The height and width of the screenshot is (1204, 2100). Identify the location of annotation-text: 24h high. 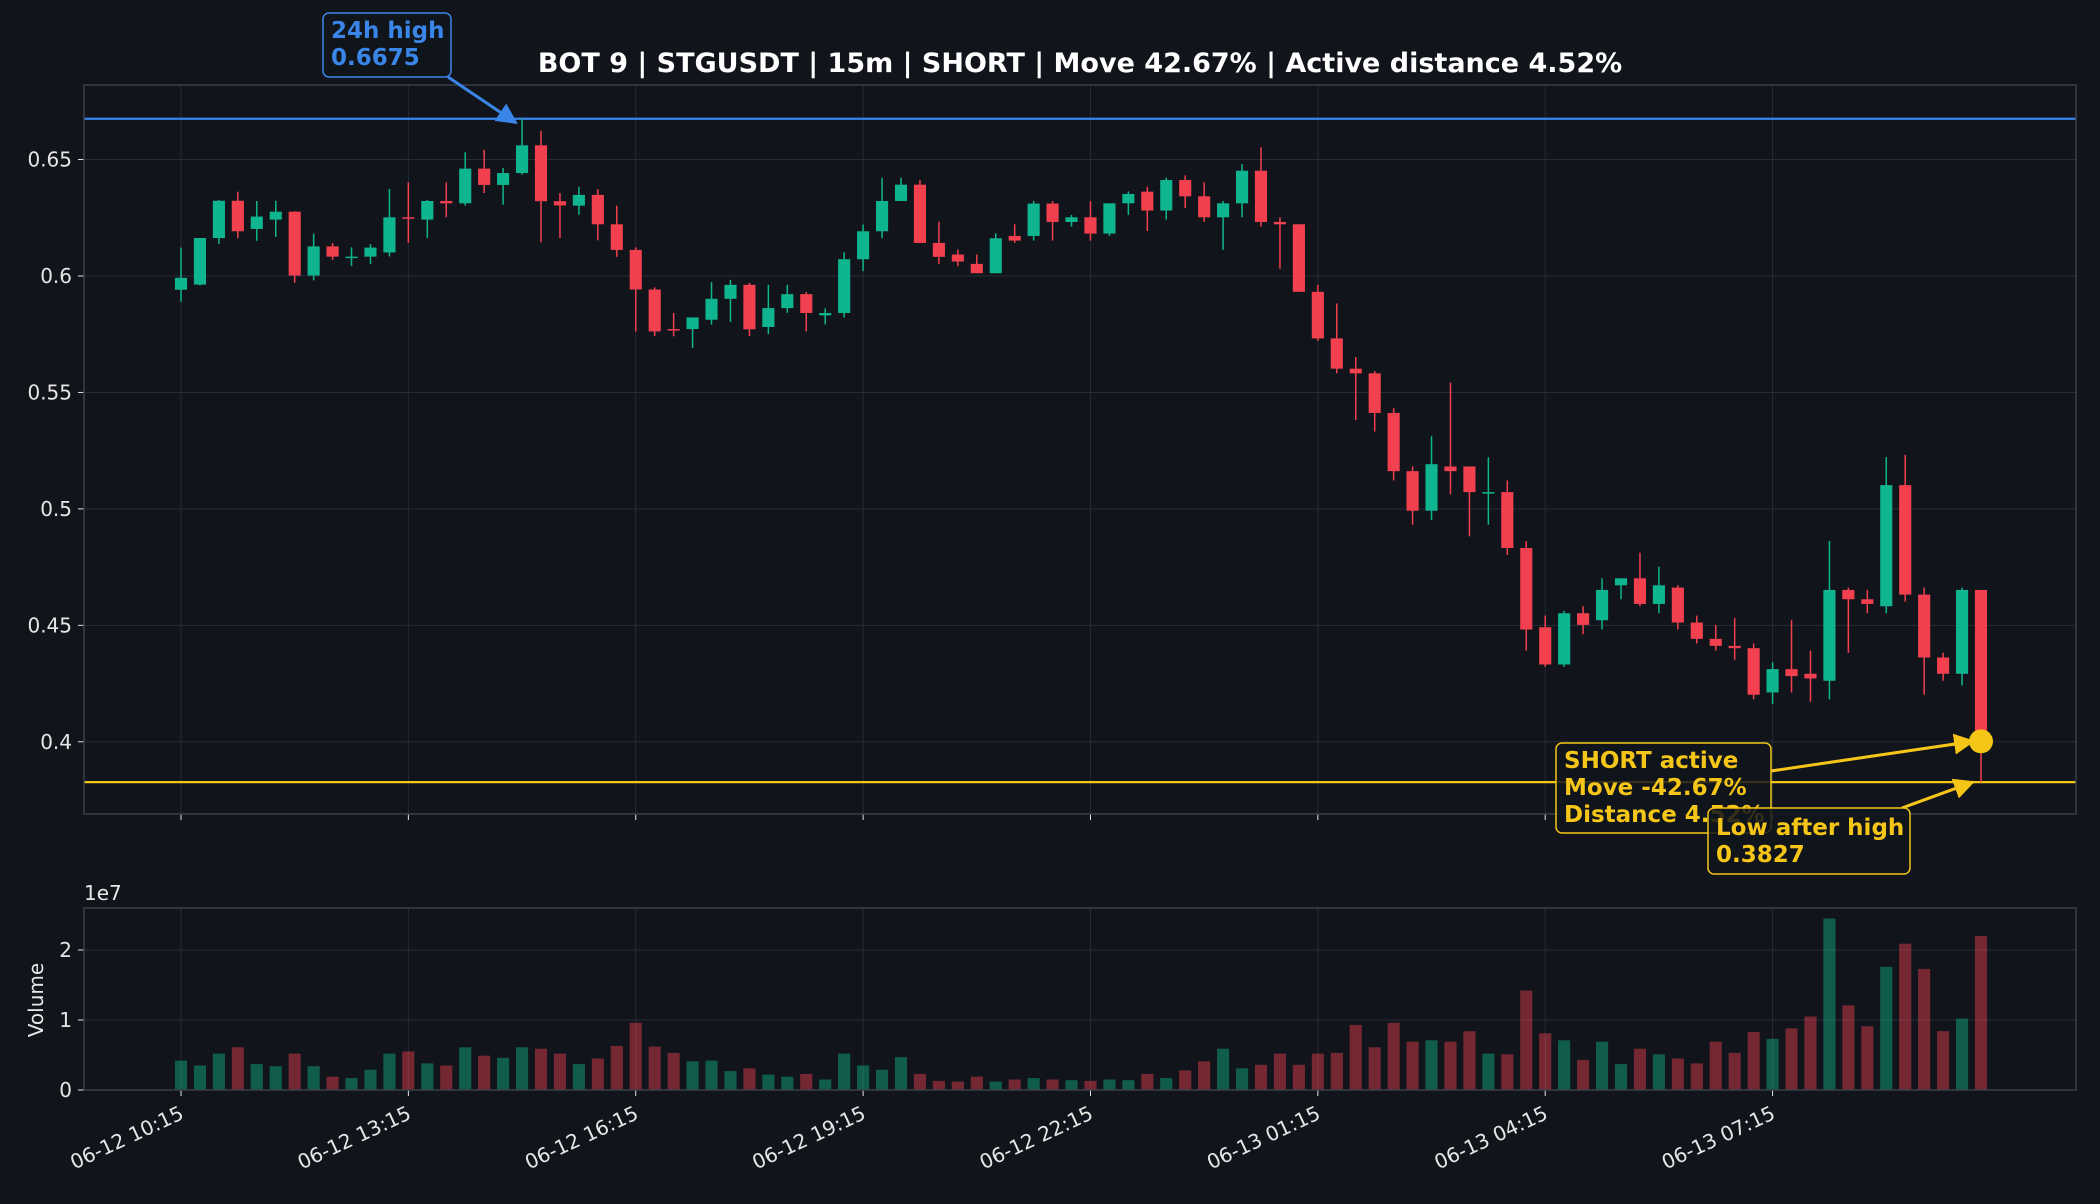
(387, 31).